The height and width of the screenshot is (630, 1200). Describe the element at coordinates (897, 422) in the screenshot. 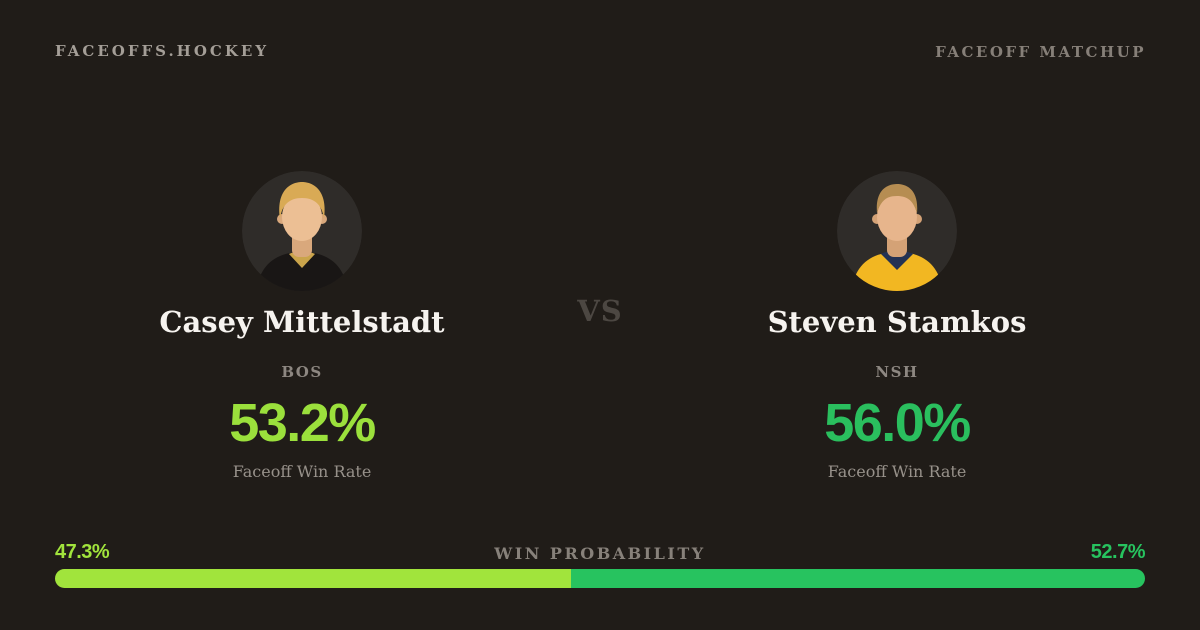

I see `faceoff-win-rate-value: 56.0%` at that location.